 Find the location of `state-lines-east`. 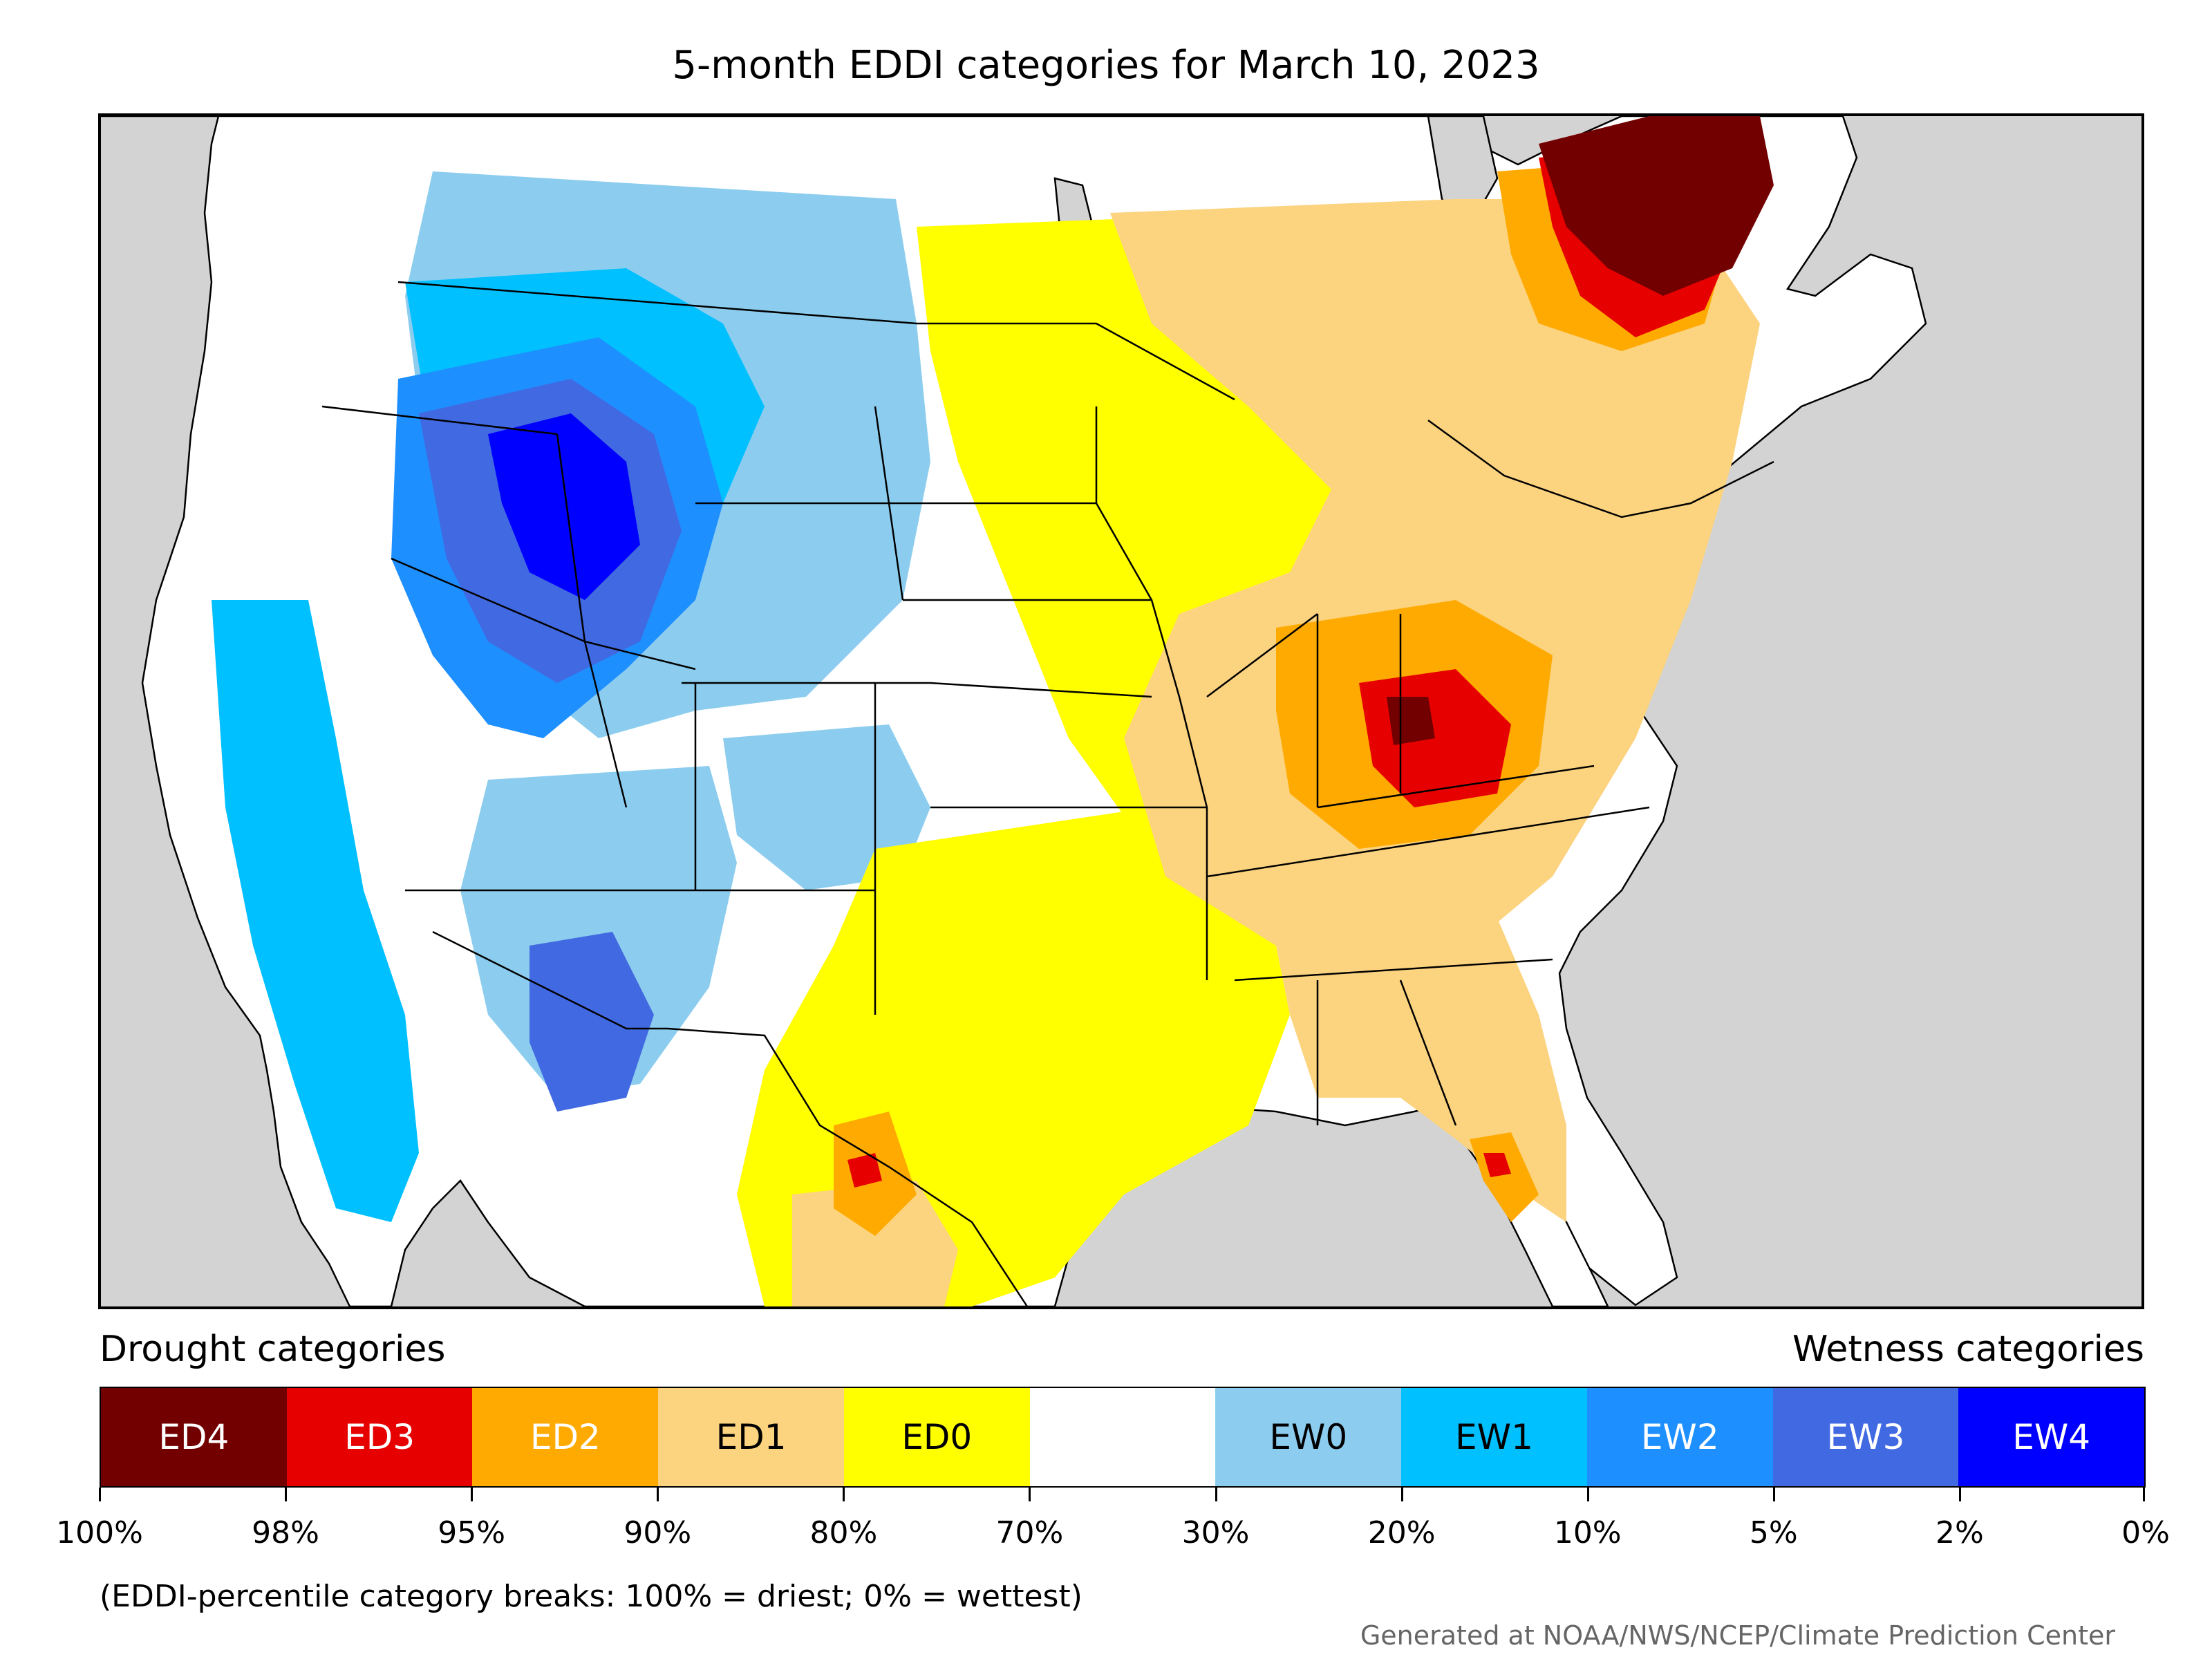

state-lines-east is located at coordinates (1428, 869).